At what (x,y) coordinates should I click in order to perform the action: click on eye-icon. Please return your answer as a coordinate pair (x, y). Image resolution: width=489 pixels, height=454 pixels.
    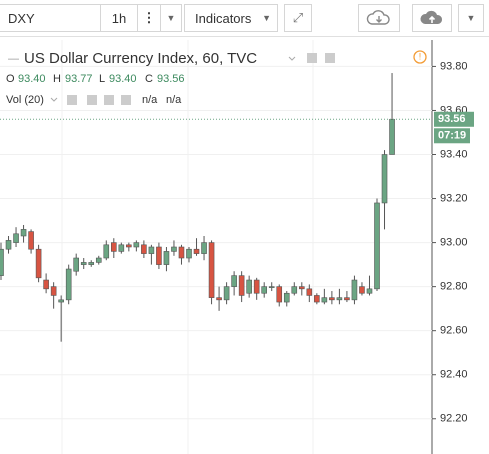
    Looking at the image, I should click on (312, 58).